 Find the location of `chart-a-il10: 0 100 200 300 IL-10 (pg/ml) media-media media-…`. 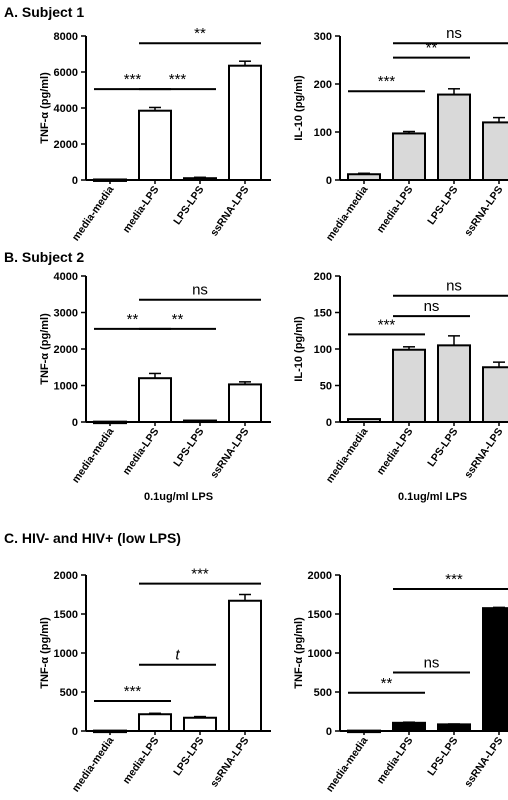

chart-a-il10: 0 100 200 300 IL-10 (pg/ml) media-media media-… is located at coordinates (400, 134).